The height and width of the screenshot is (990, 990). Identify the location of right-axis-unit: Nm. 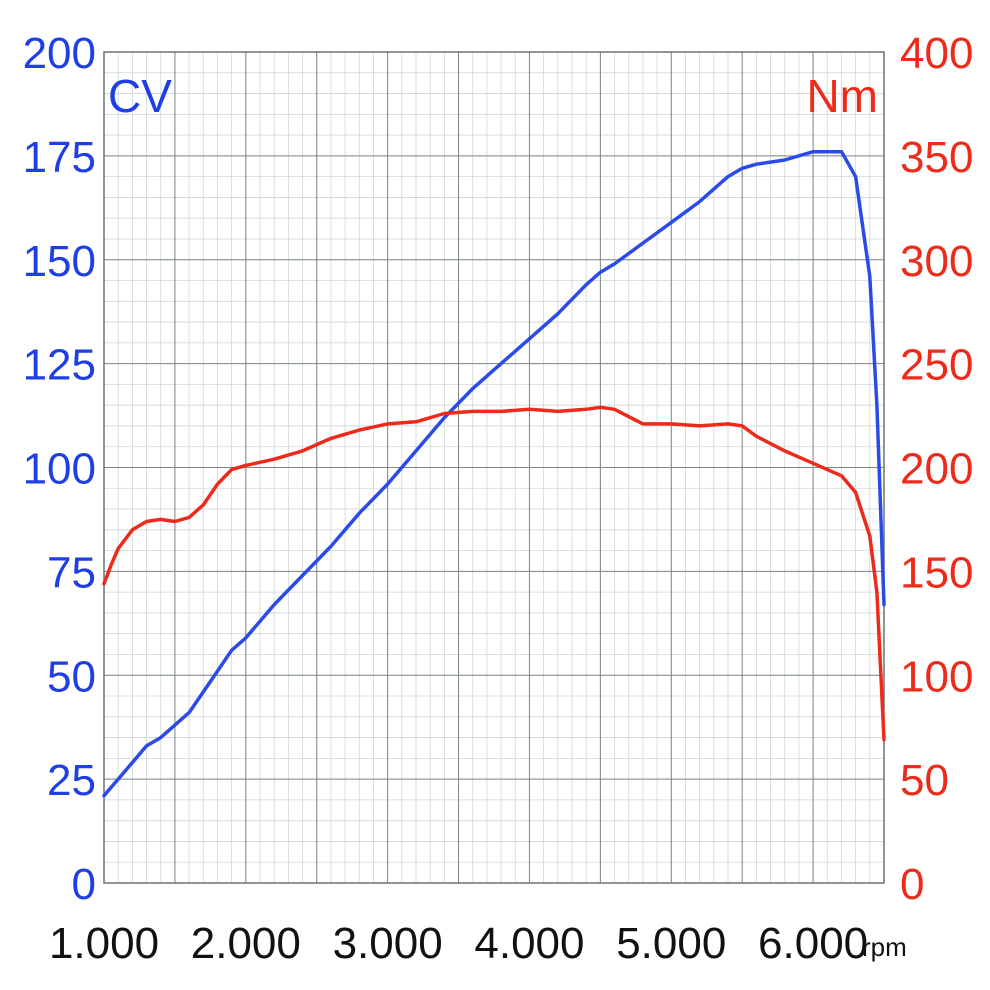
(842, 96).